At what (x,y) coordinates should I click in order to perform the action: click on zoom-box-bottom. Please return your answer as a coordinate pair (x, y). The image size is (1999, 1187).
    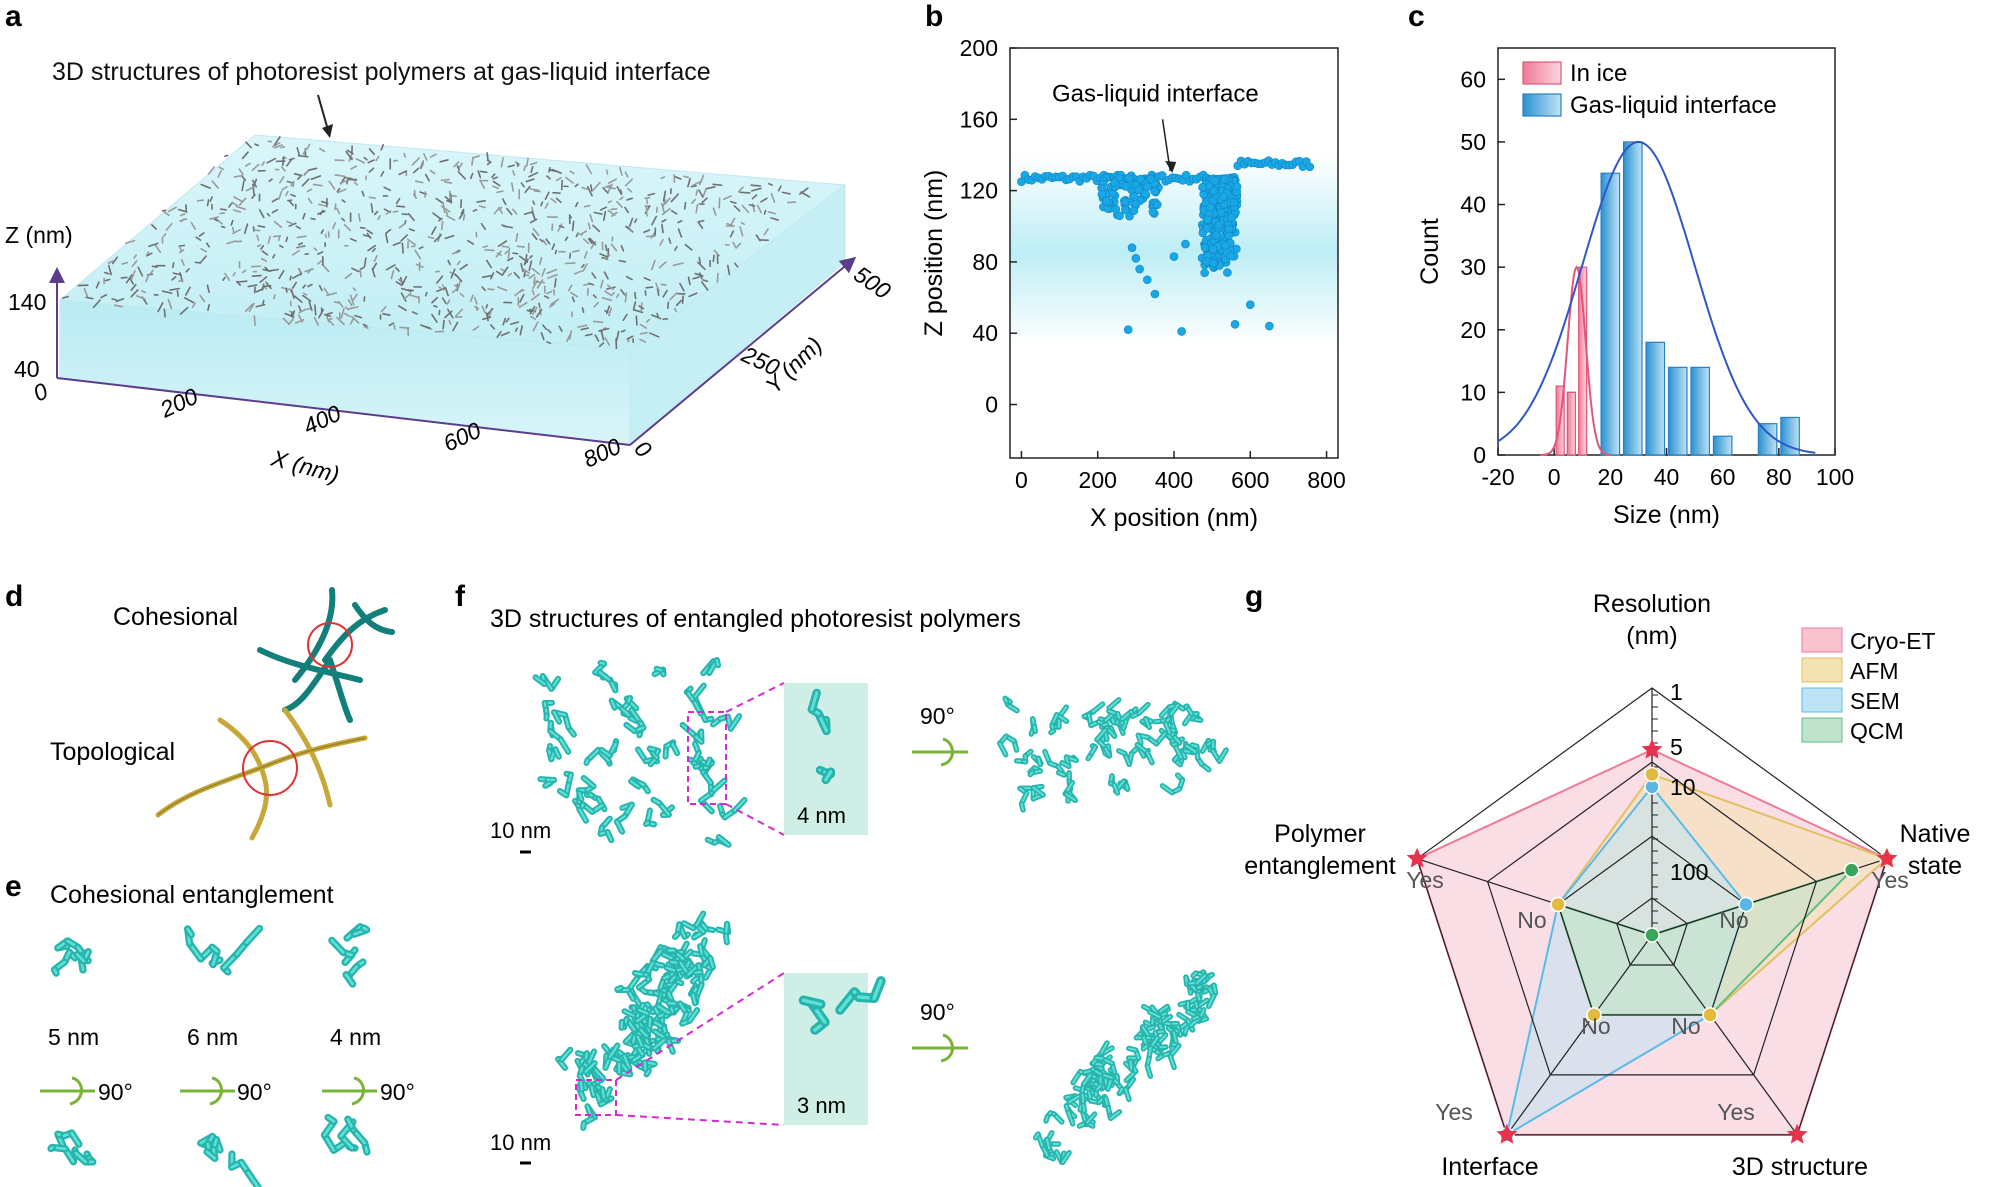
    Looking at the image, I should click on (596, 1097).